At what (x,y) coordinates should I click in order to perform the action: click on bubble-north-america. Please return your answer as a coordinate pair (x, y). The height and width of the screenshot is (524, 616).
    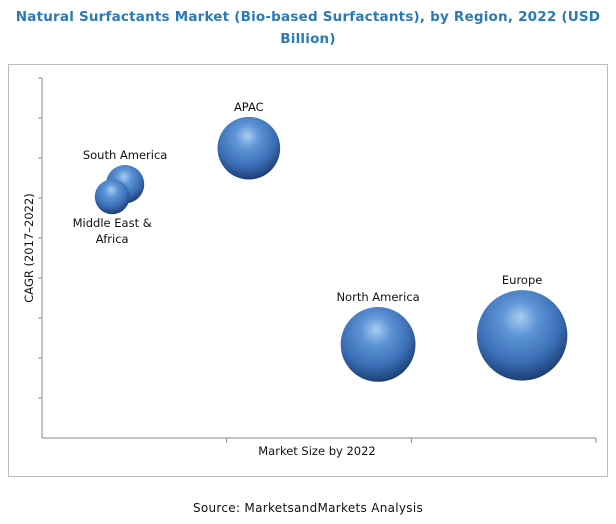
    Looking at the image, I should click on (378, 344).